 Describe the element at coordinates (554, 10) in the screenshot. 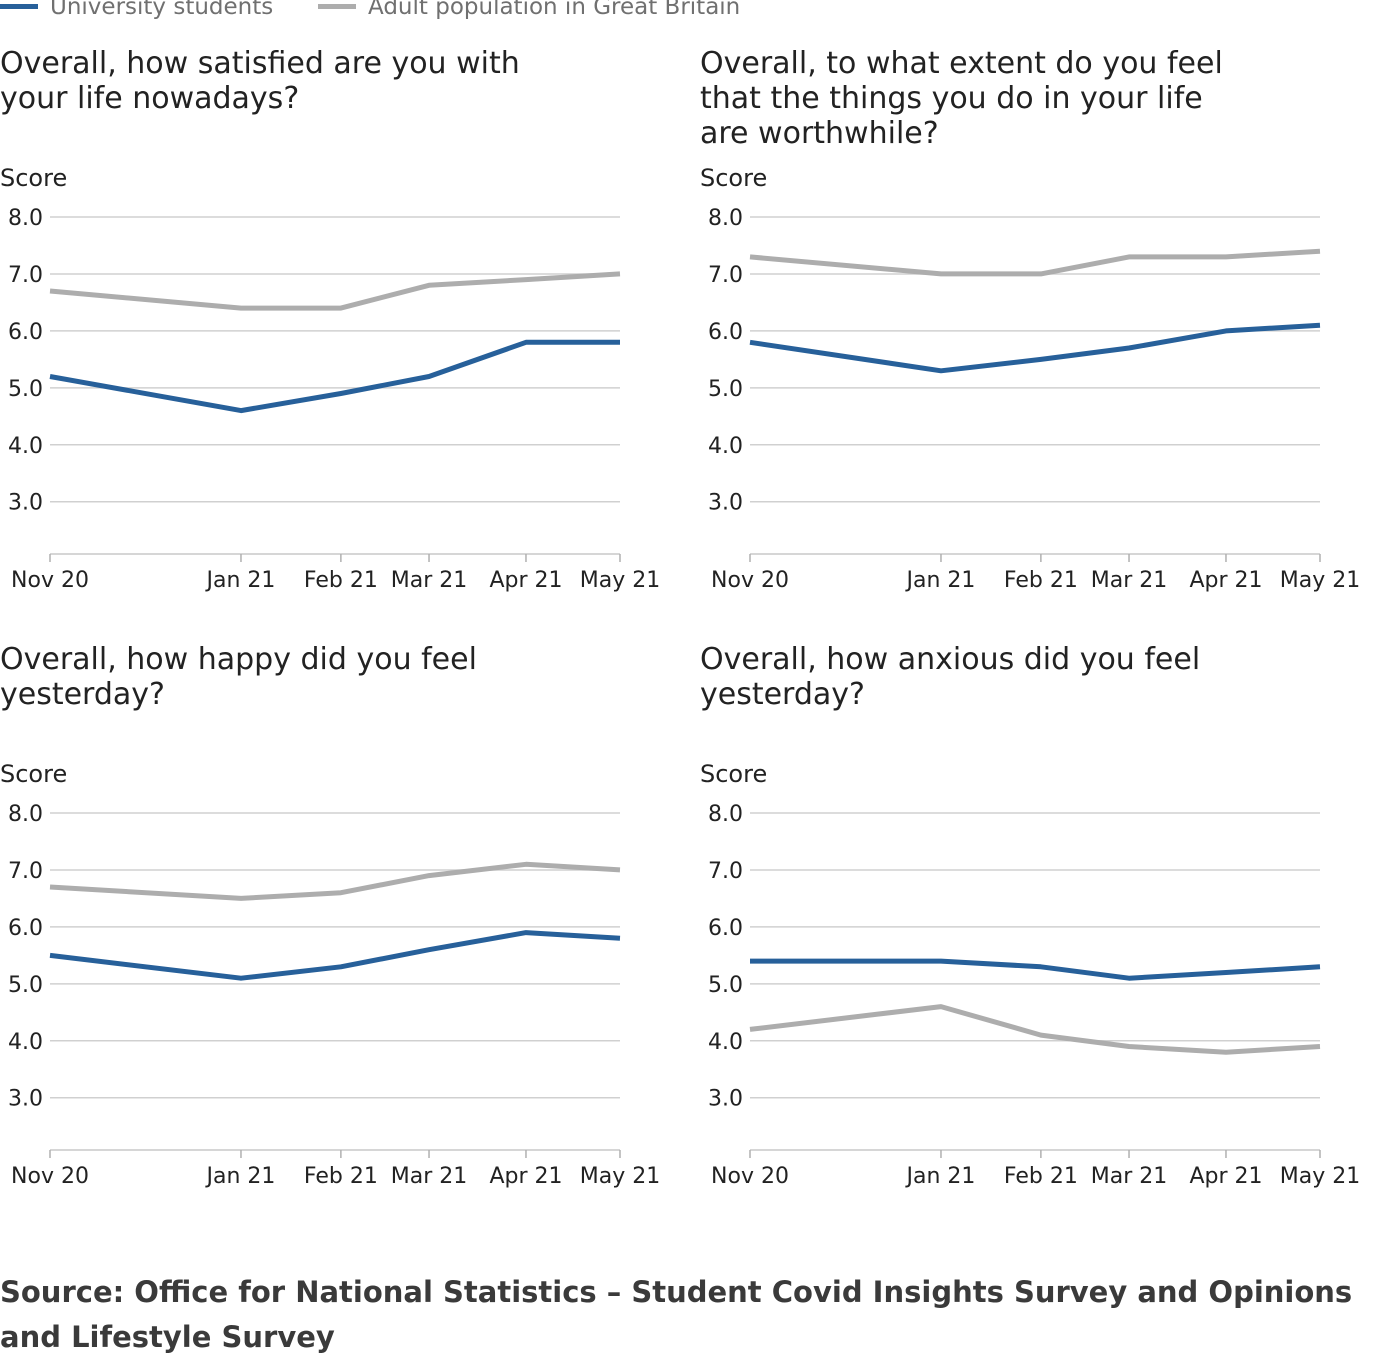

I see `legend-label-adults: Adult population in Great Britain` at that location.